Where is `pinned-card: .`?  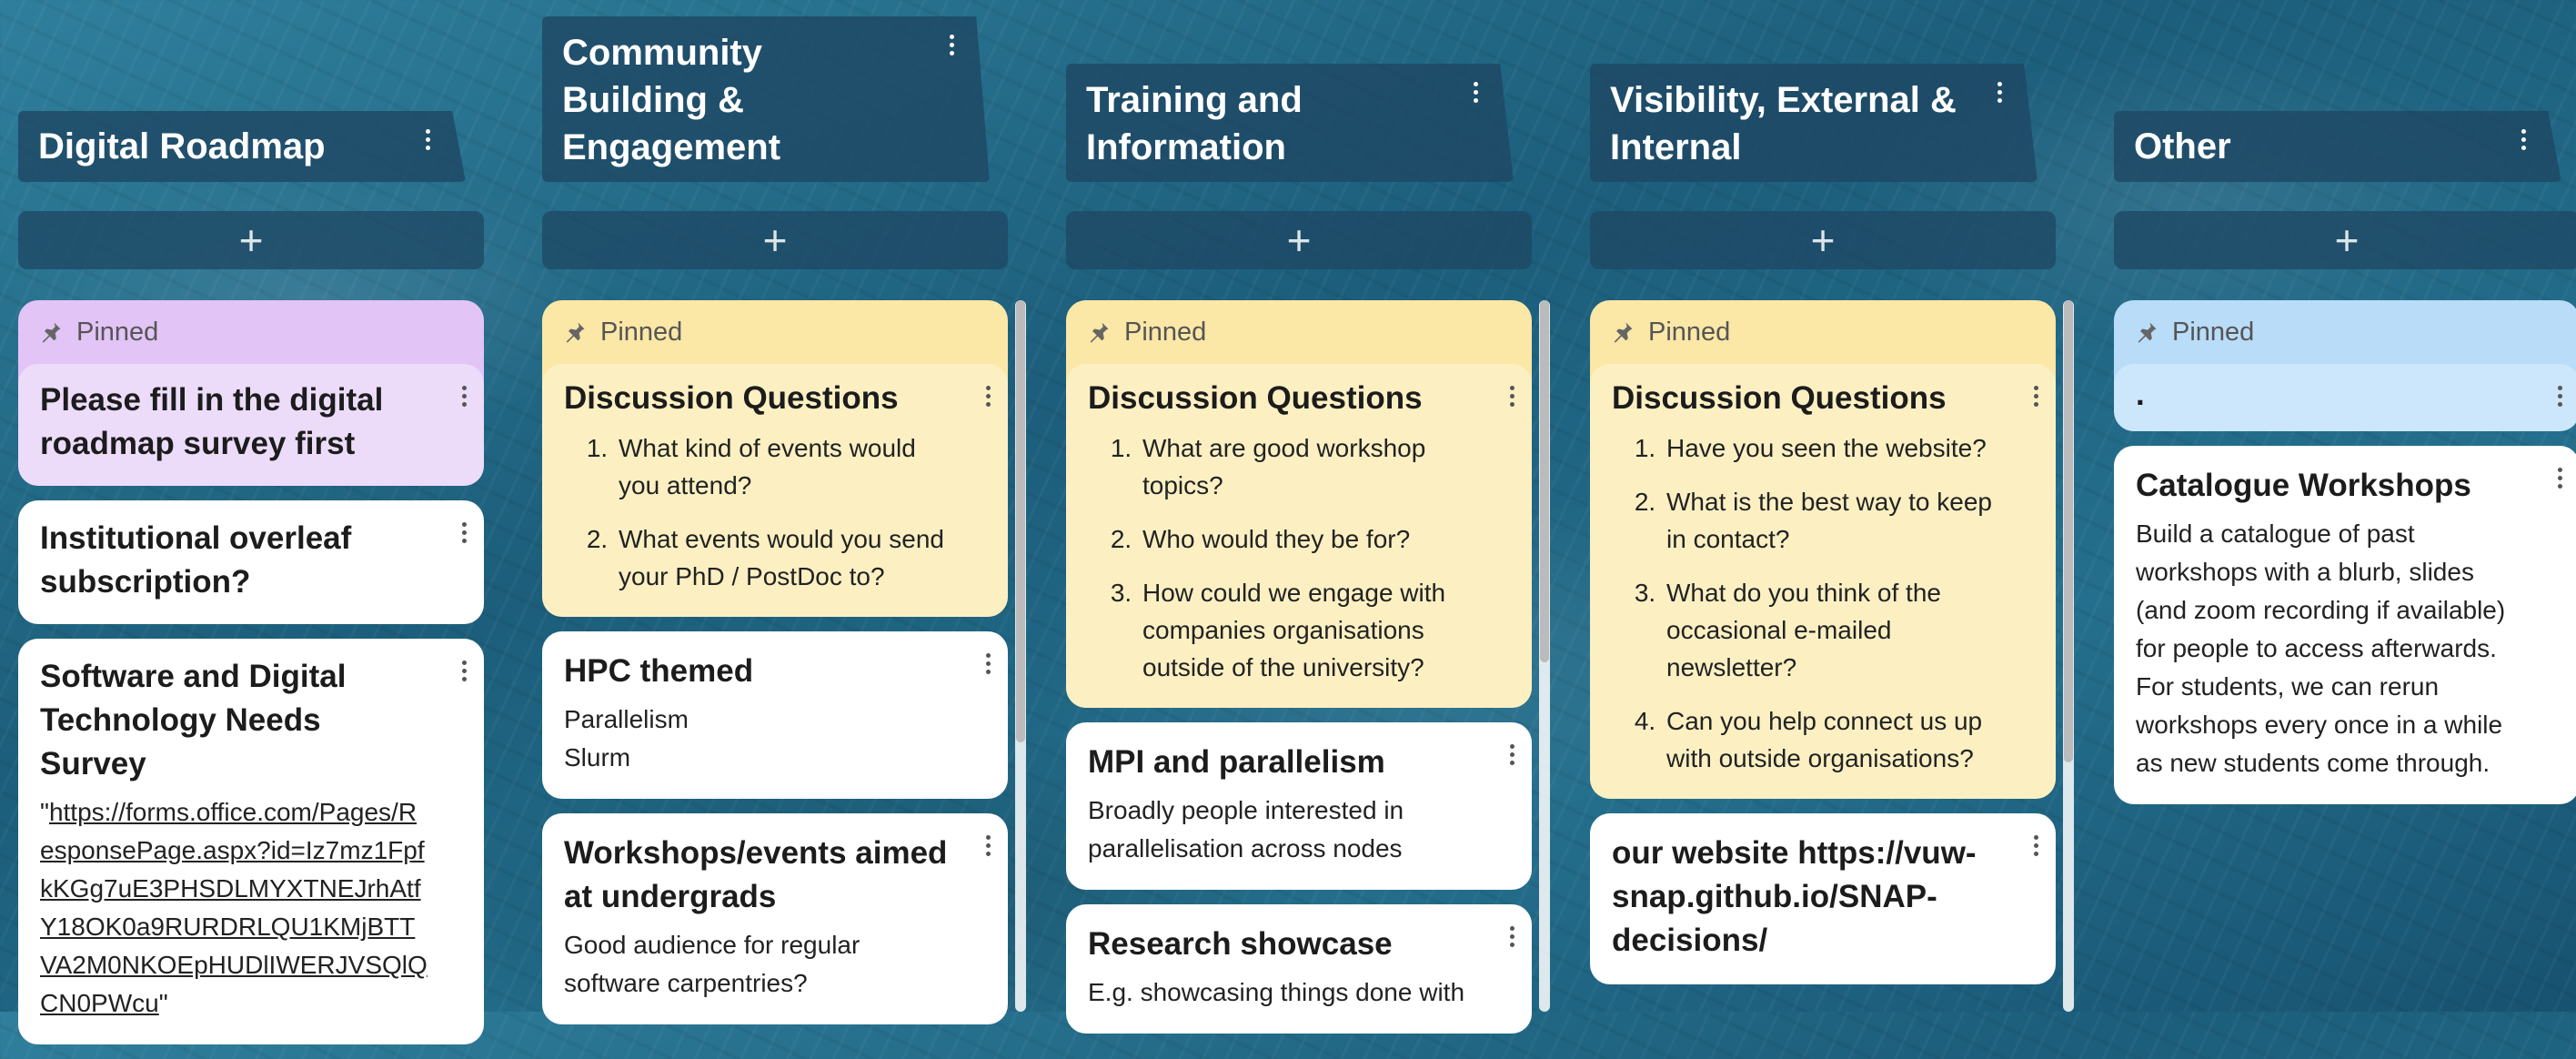 pinned-card: . is located at coordinates (2345, 398).